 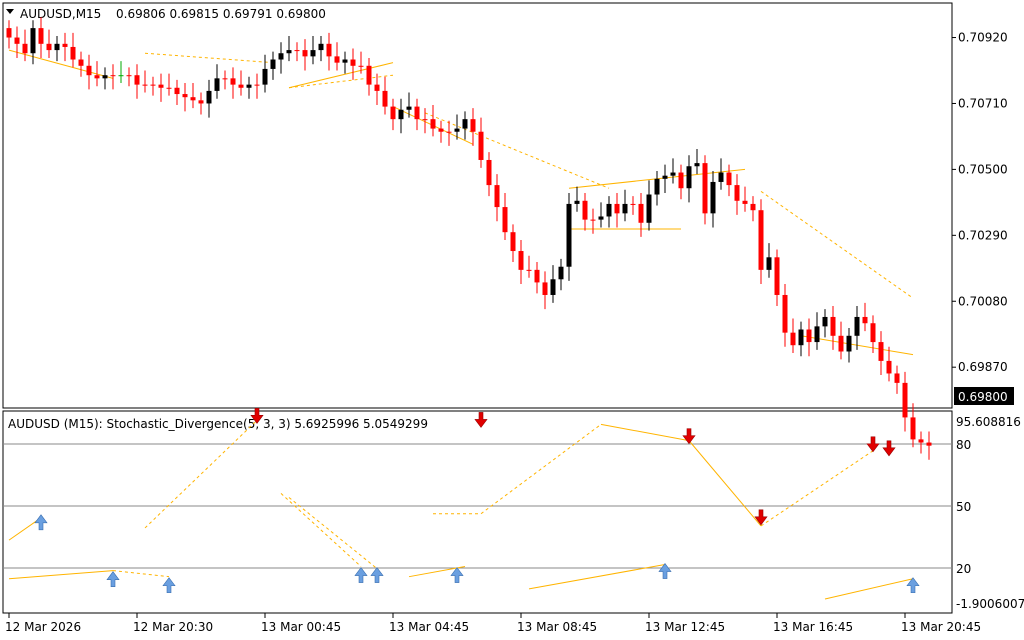 What do you see at coordinates (983, 301) in the screenshot?
I see `price-tick-label: 0.70080` at bounding box center [983, 301].